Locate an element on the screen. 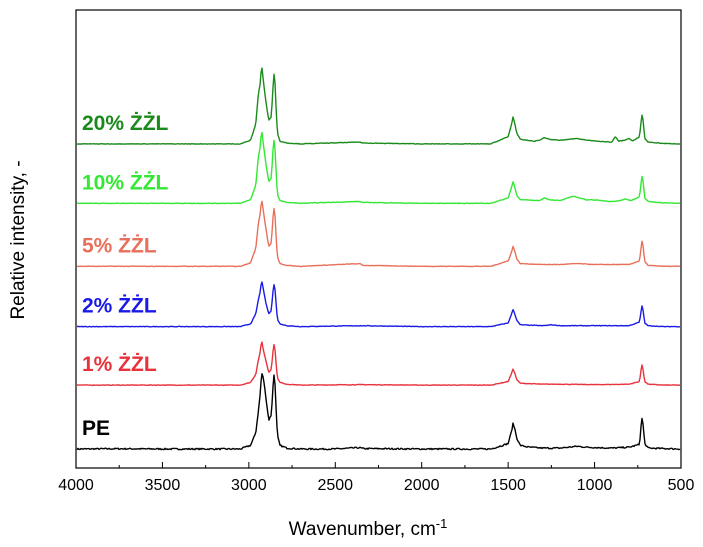 This screenshot has width=703, height=547. x-tick-label: 3000 is located at coordinates (249, 485).